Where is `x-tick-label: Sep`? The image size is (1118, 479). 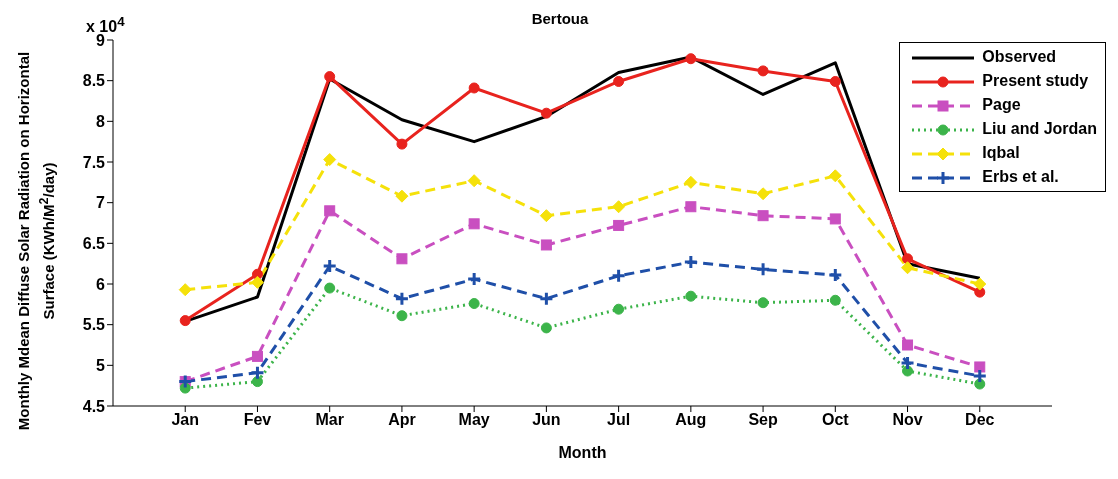 x-tick-label: Sep is located at coordinates (763, 420).